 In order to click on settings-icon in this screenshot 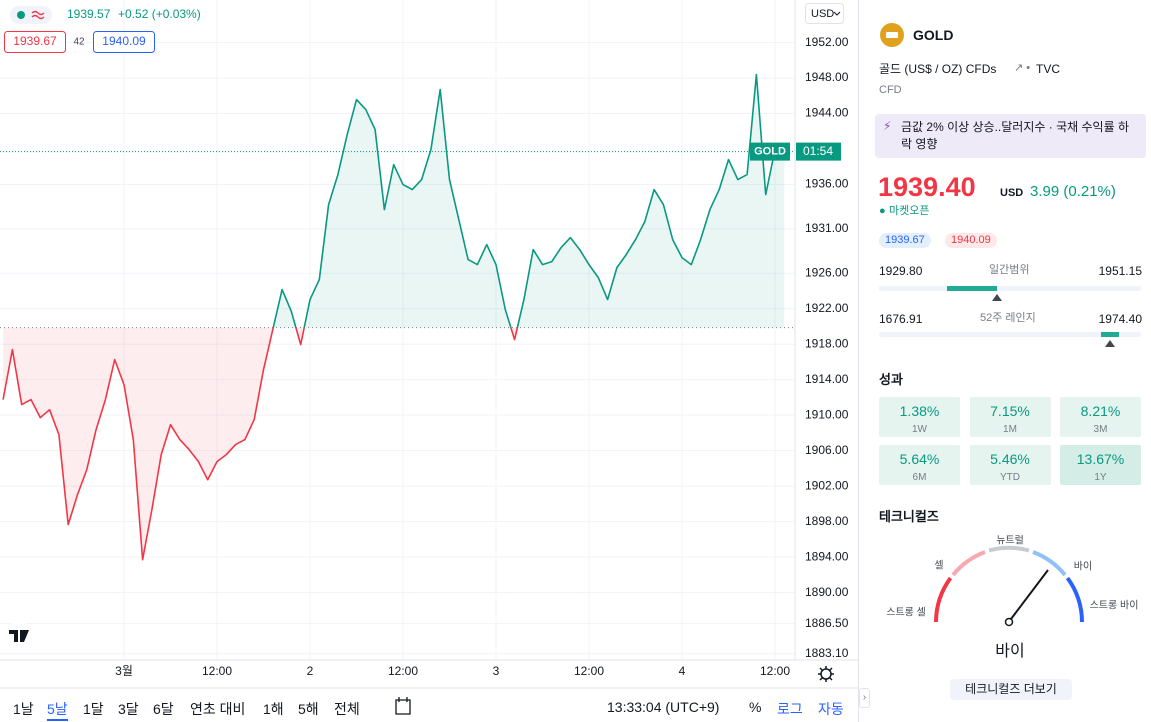, I will do `click(826, 674)`.